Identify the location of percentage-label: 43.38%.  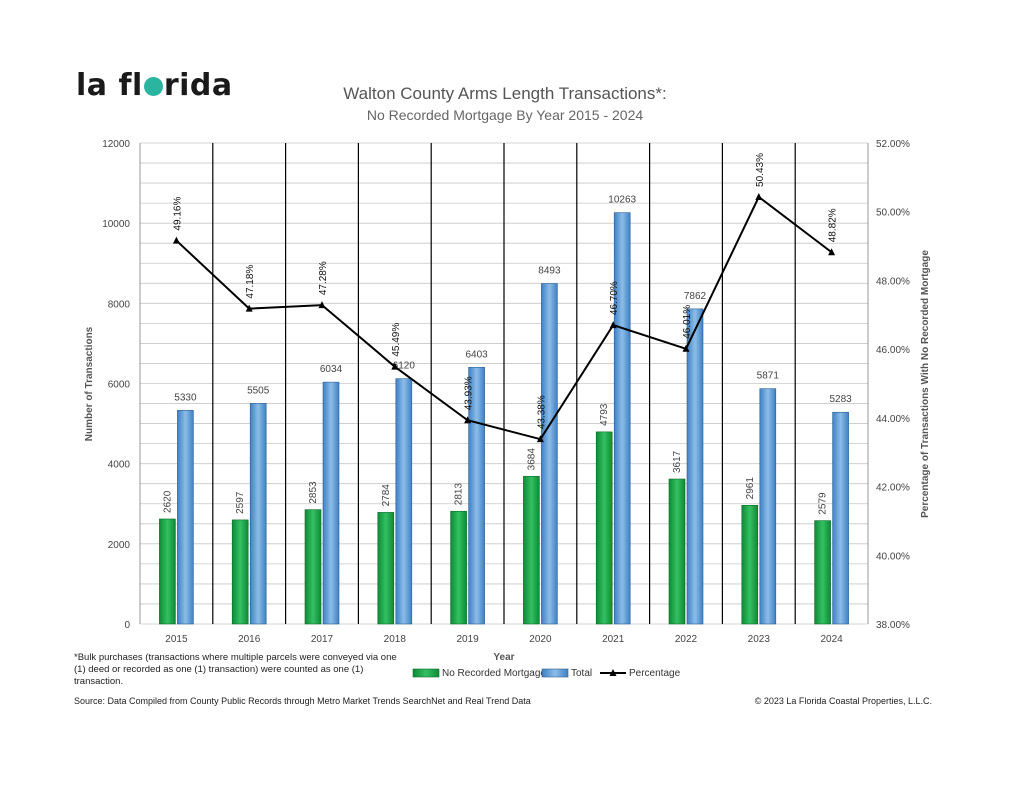
(541, 412).